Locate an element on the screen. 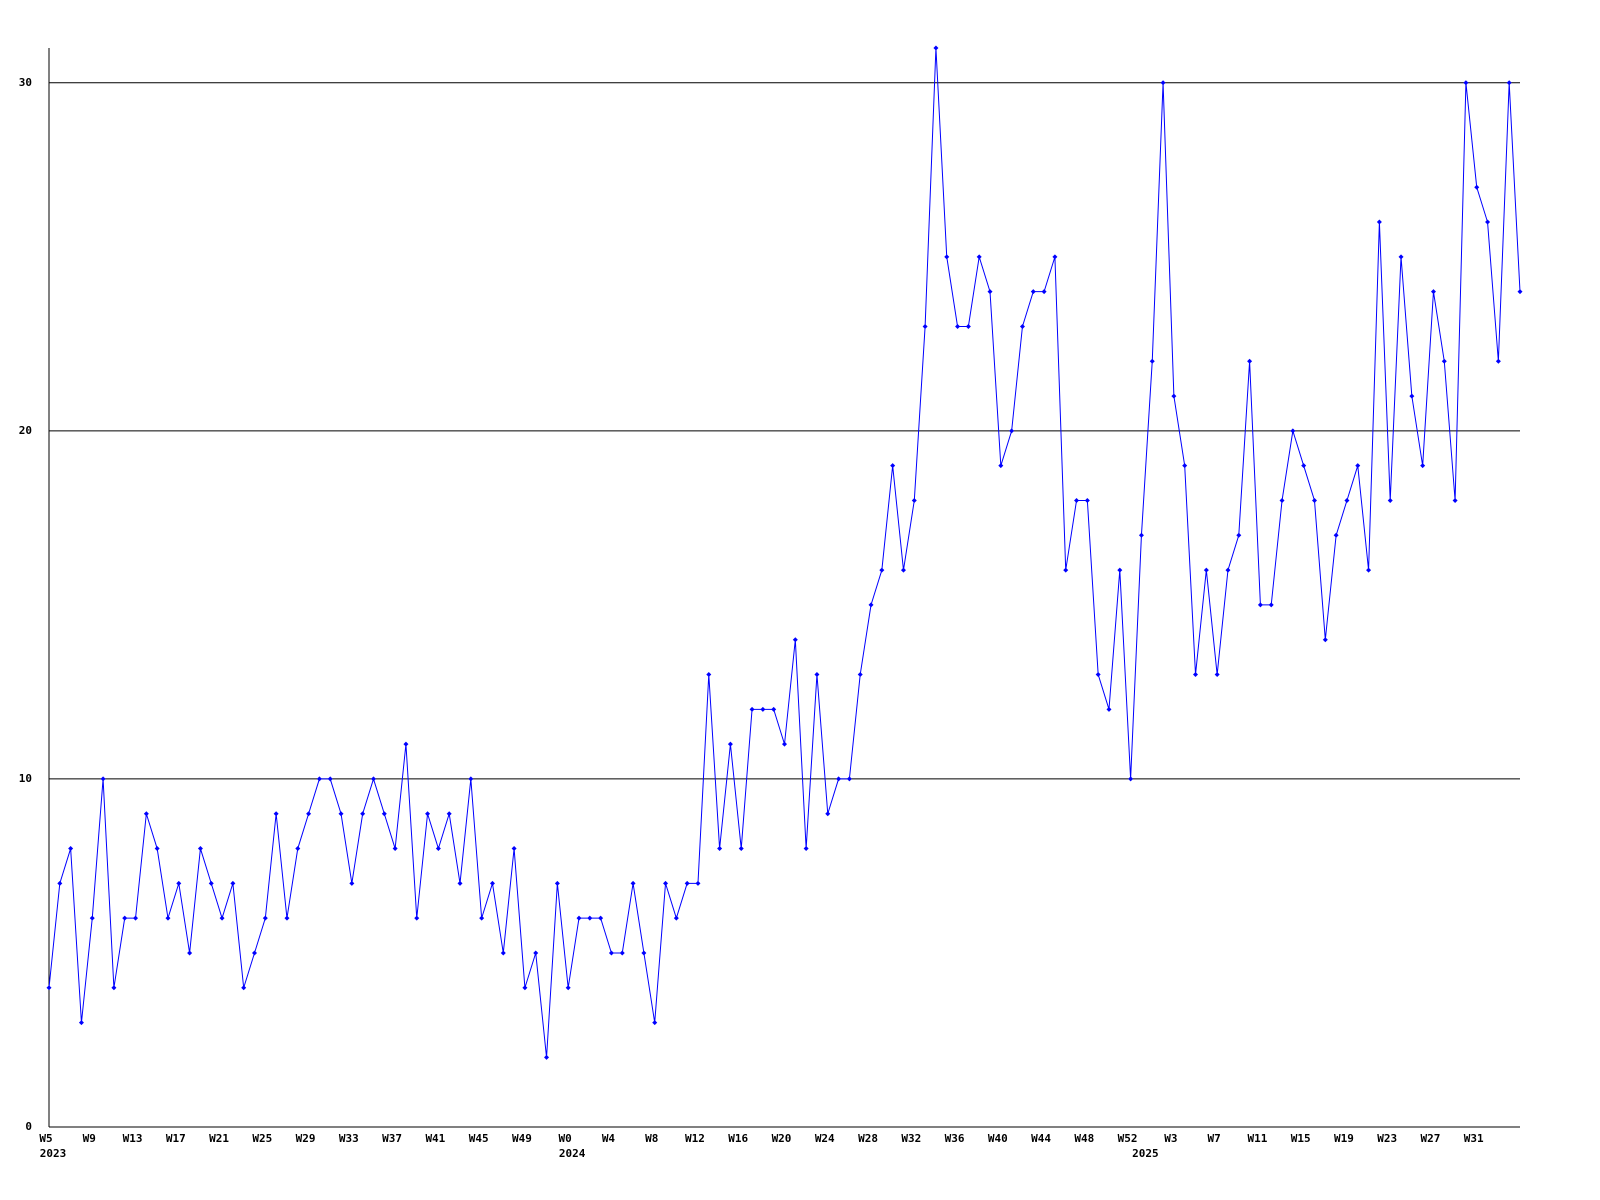  x-tick-label: W24 is located at coordinates (825, 1138).